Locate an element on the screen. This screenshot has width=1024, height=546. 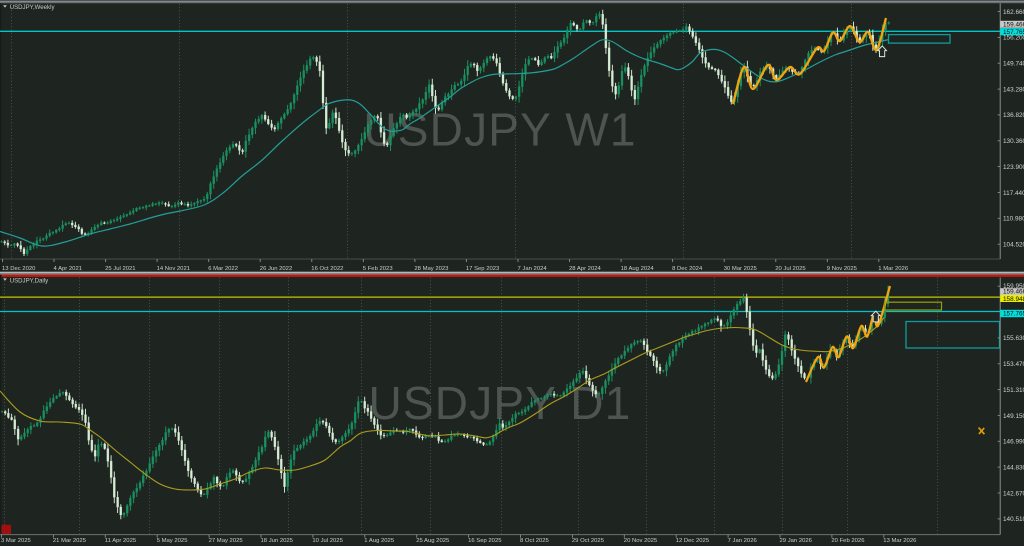
svg-text: 14 Nov 2021 is located at coordinates (173, 269).